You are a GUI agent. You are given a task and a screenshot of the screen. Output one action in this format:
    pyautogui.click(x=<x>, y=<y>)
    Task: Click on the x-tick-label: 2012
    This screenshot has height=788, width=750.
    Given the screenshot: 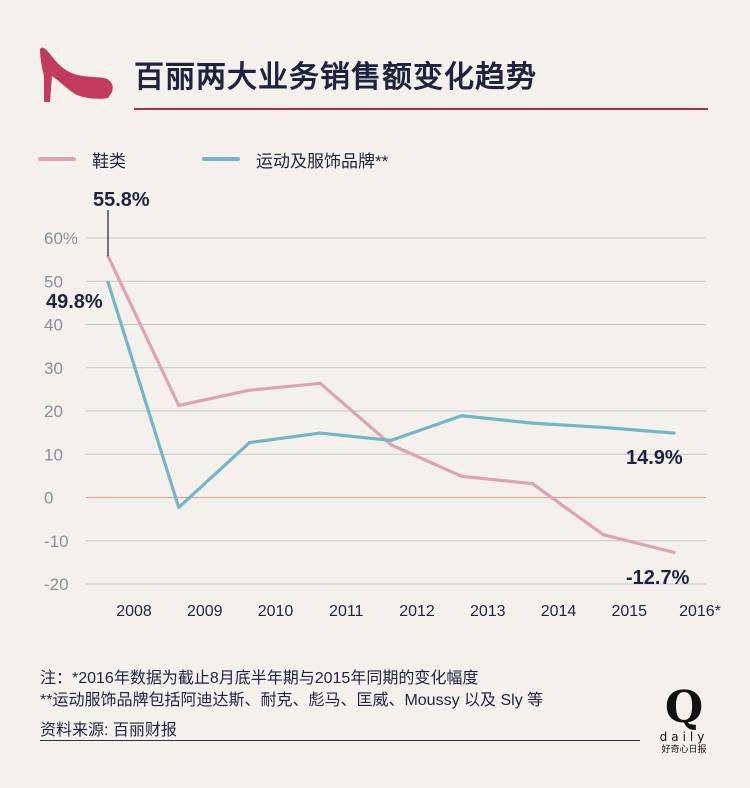 What is the action you would take?
    pyautogui.click(x=417, y=611)
    